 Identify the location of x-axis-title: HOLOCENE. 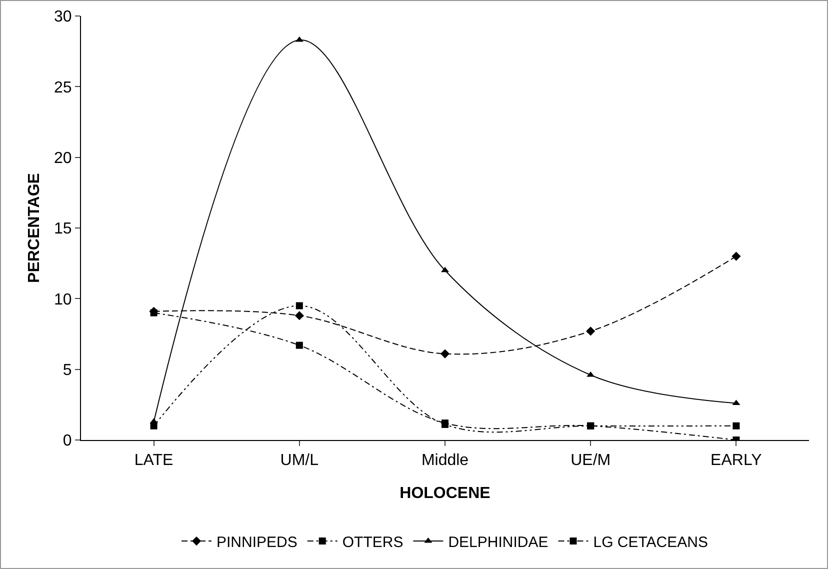
(445, 493).